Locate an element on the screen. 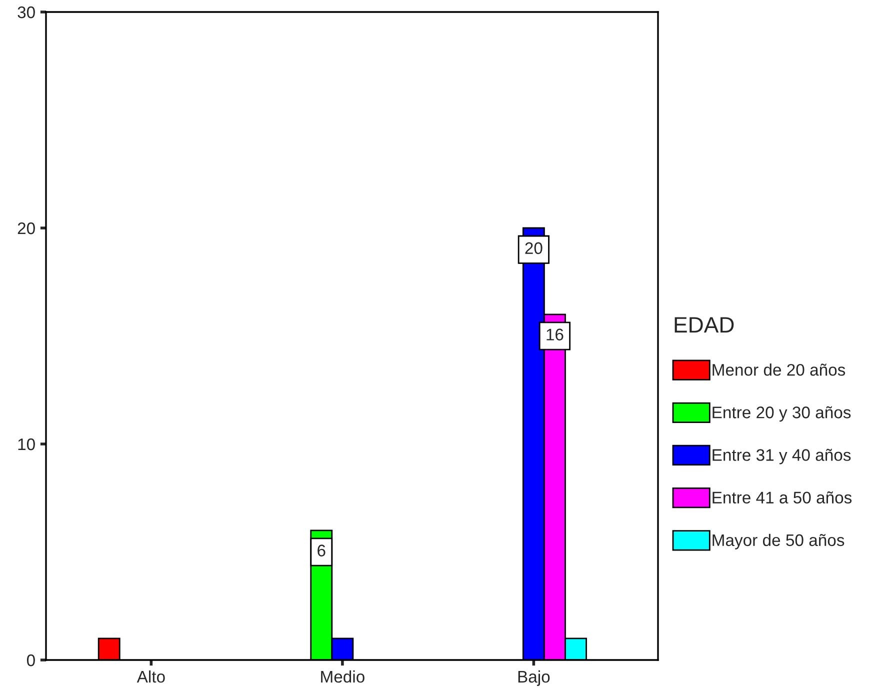  x-tick-label: Medio is located at coordinates (342, 676).